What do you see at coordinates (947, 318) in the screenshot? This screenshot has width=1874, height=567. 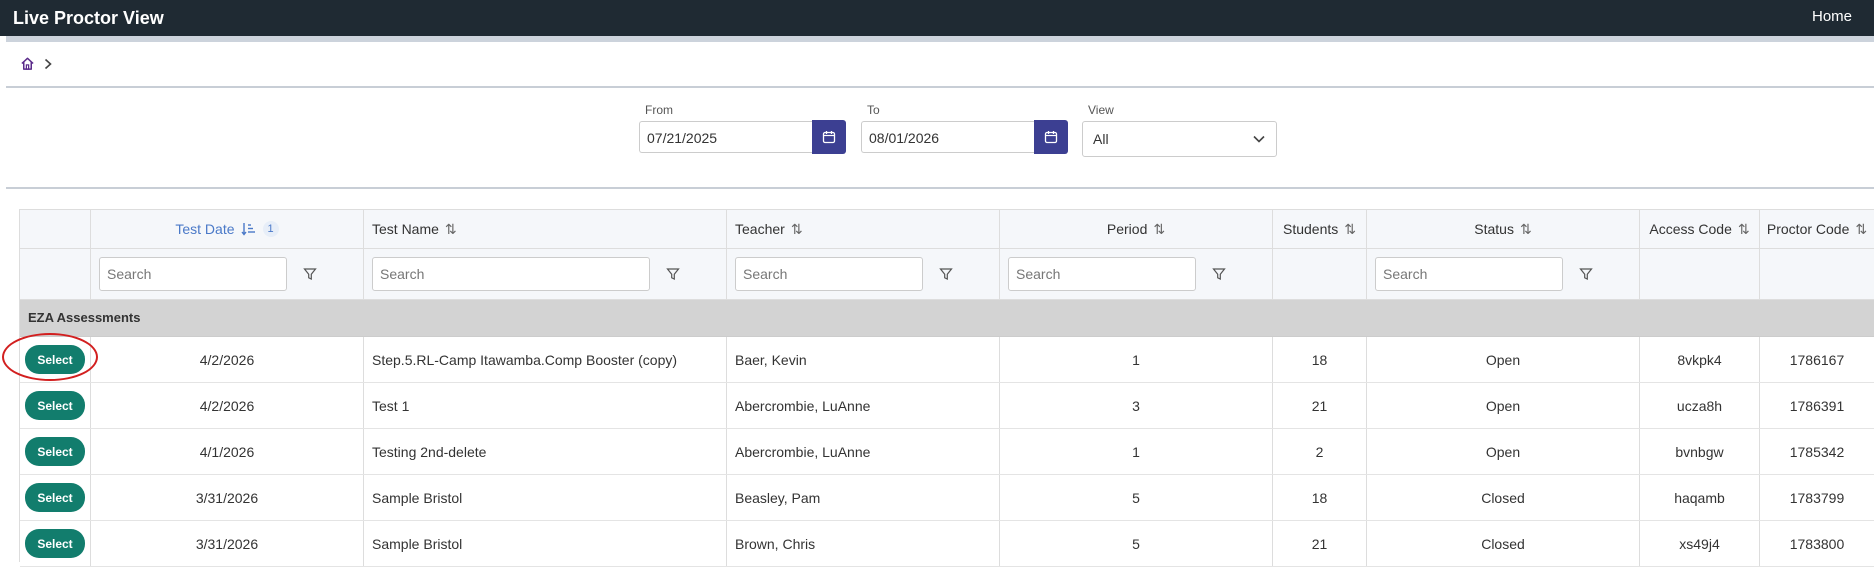 I see `group-row: EZA Assessments` at bounding box center [947, 318].